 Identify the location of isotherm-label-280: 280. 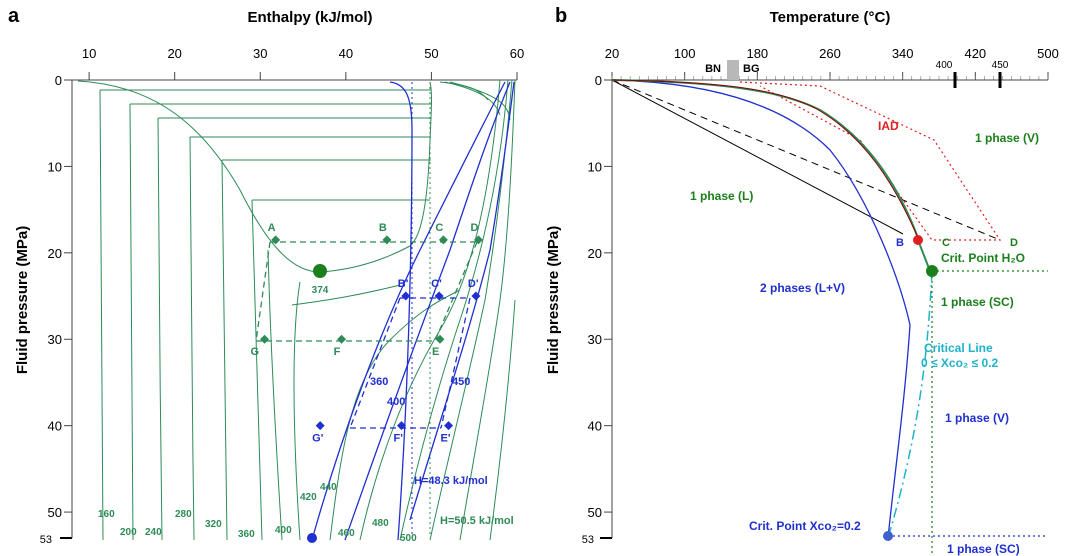
(183, 514).